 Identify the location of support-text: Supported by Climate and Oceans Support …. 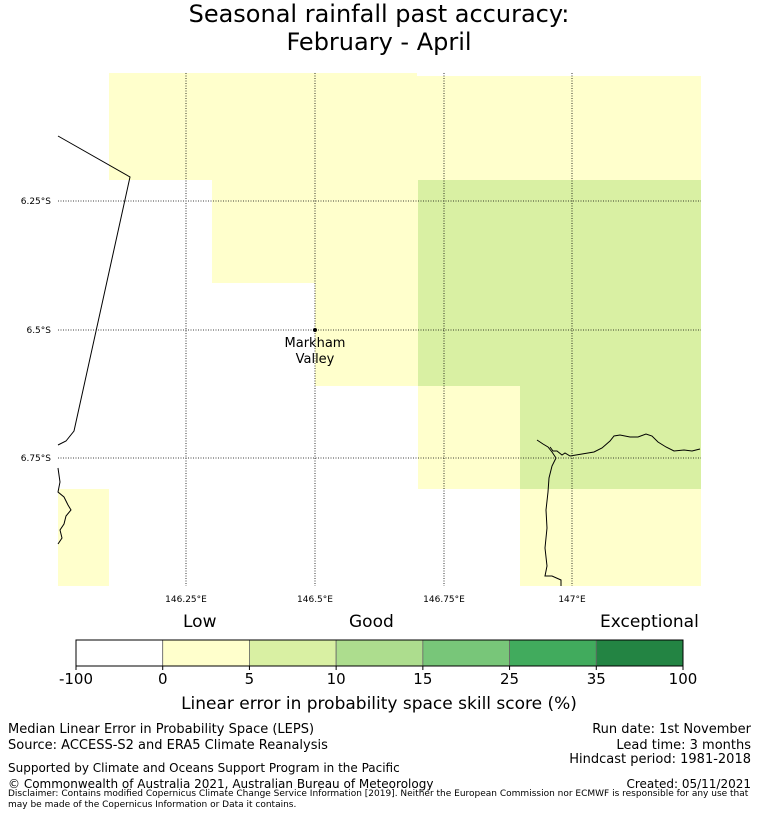
(204, 768).